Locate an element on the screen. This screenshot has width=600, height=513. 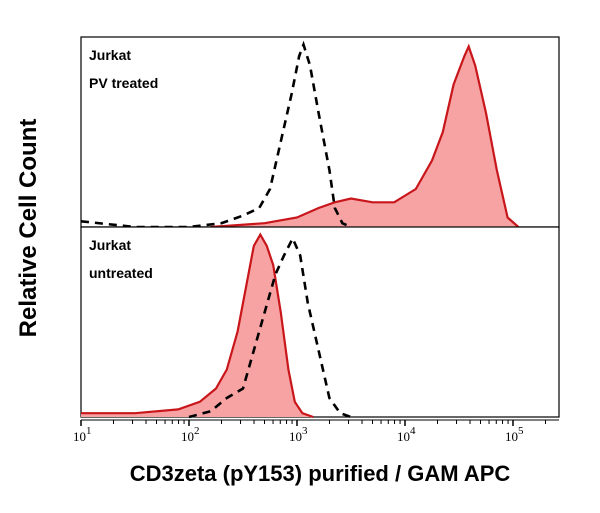
x-axis-label: CD3zeta (pY153) purified / GAM APC is located at coordinates (320, 473).